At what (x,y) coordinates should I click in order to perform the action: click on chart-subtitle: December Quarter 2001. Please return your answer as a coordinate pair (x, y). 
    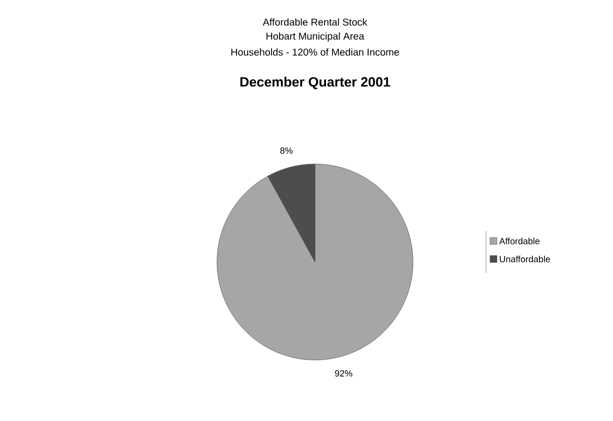
    Looking at the image, I should click on (315, 83).